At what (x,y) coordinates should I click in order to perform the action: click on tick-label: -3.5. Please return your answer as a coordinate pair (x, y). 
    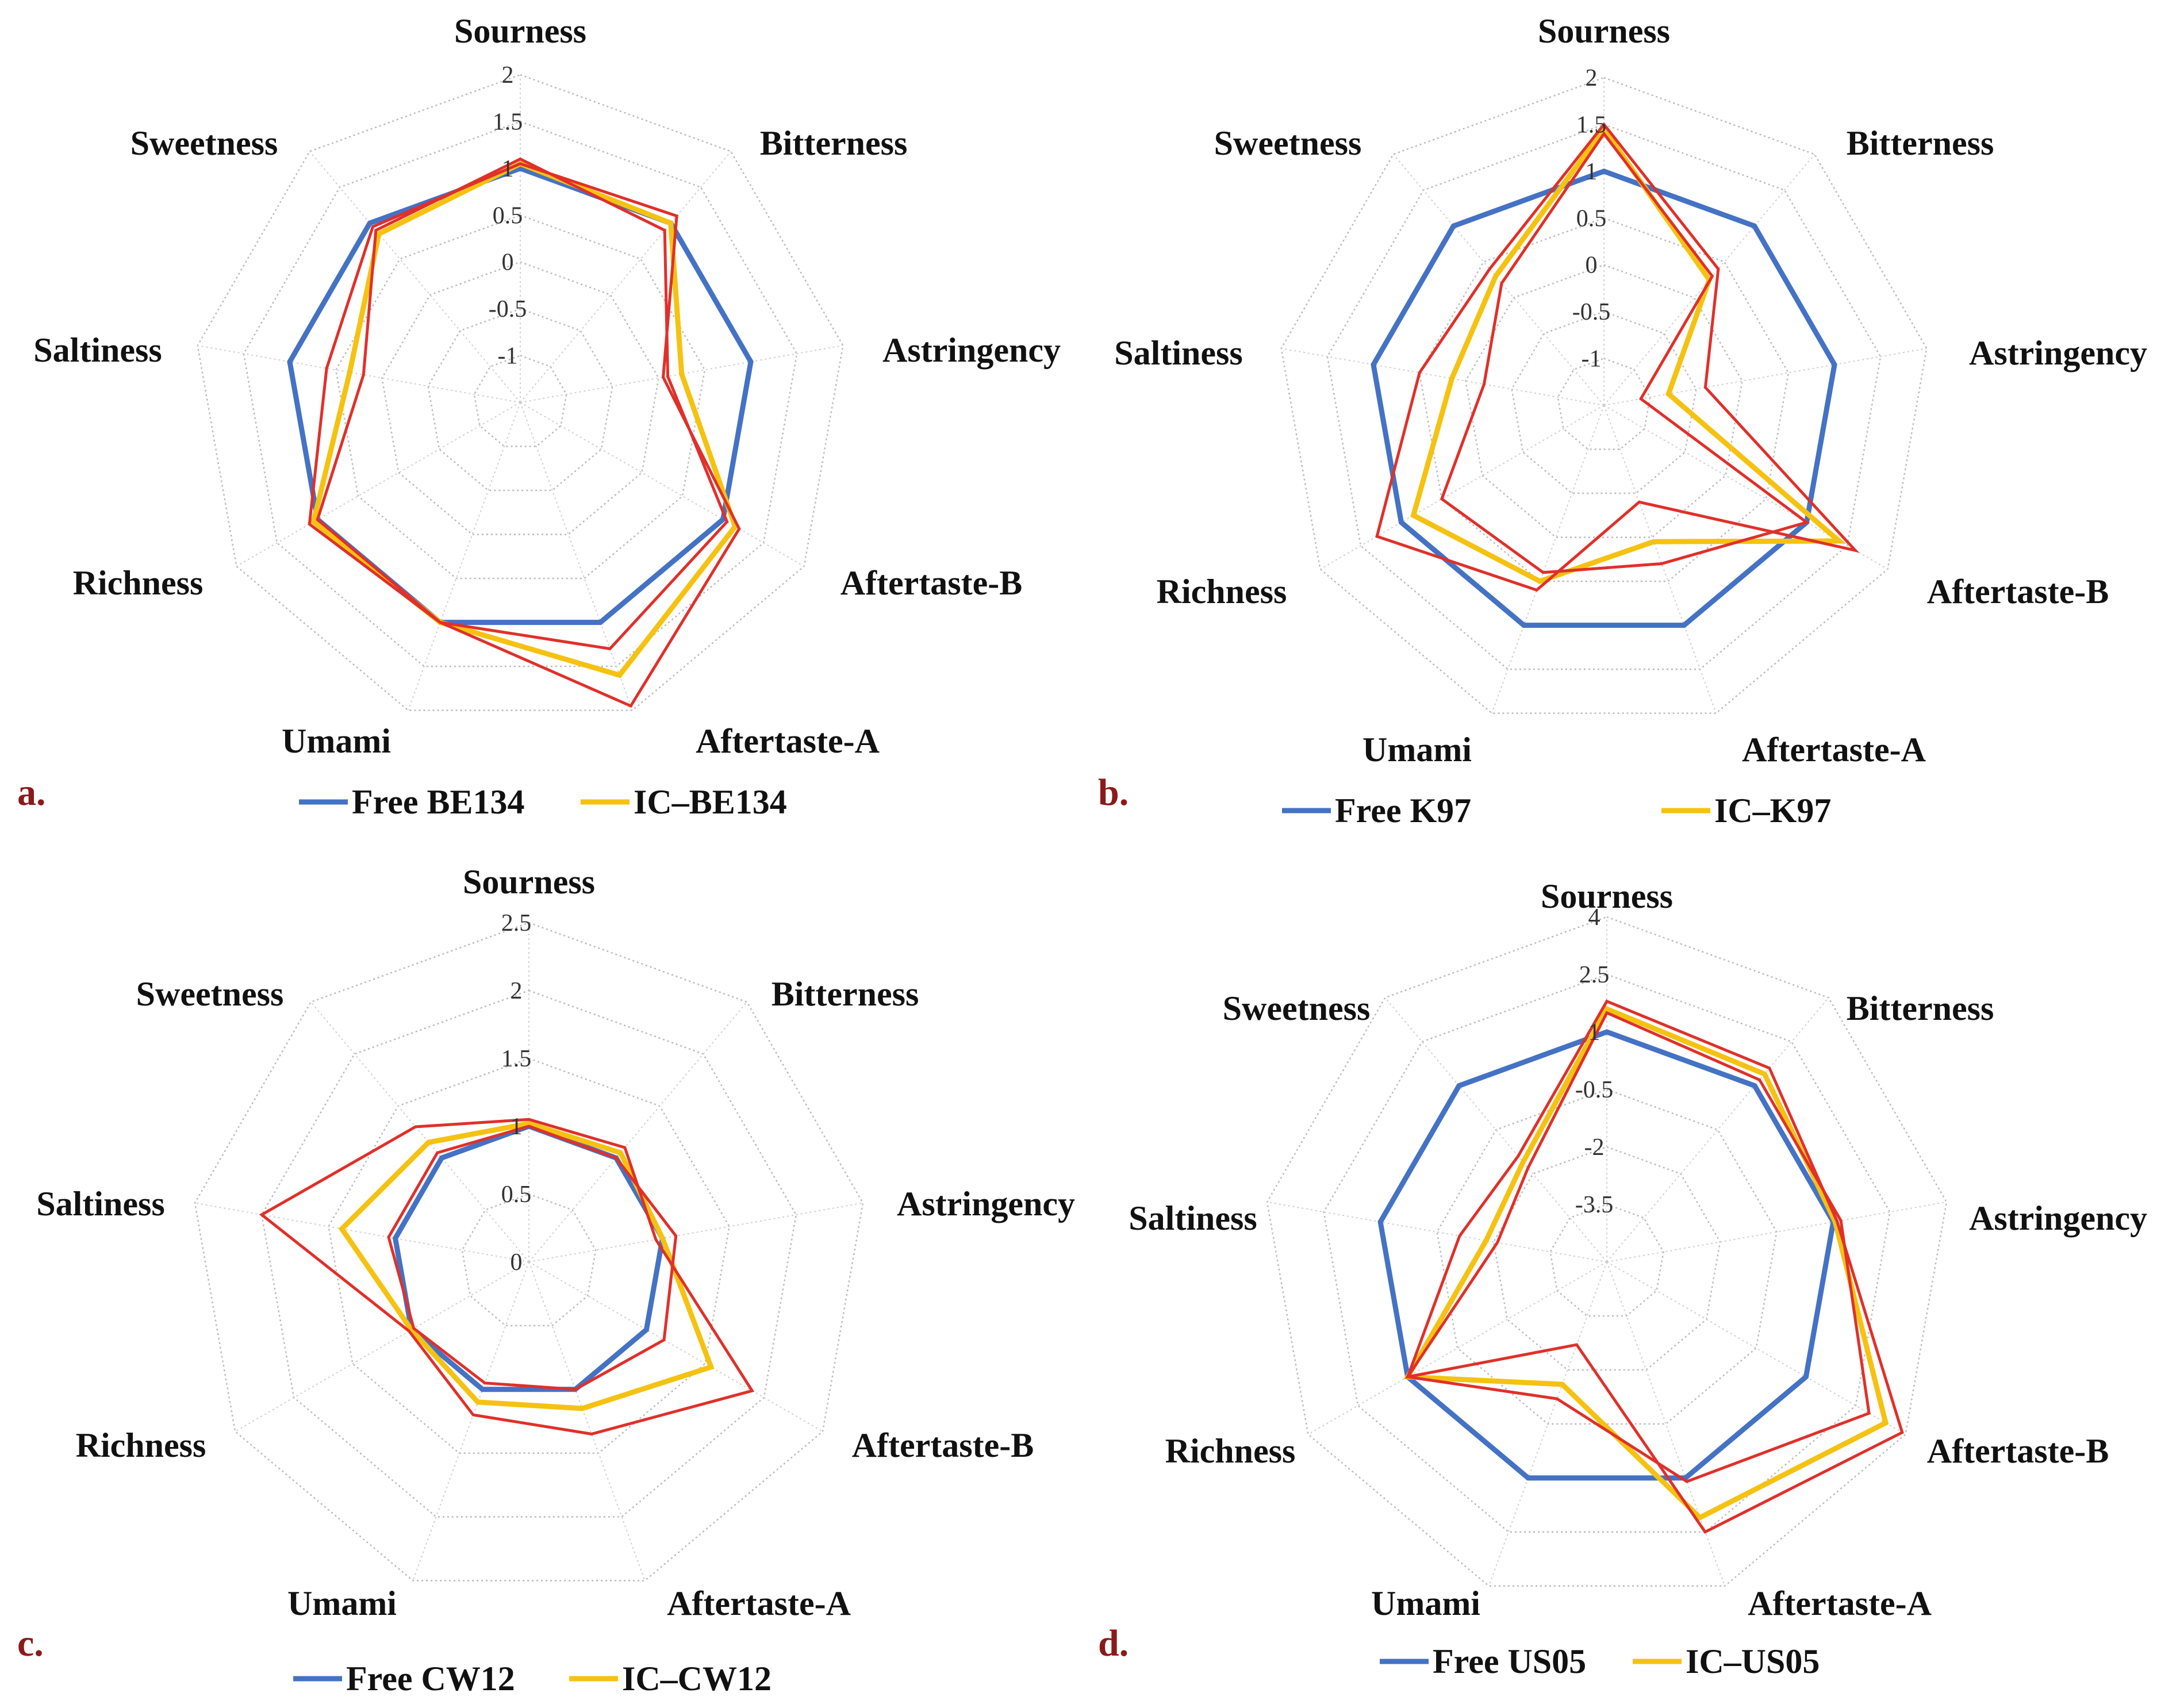
    Looking at the image, I should click on (1595, 1205).